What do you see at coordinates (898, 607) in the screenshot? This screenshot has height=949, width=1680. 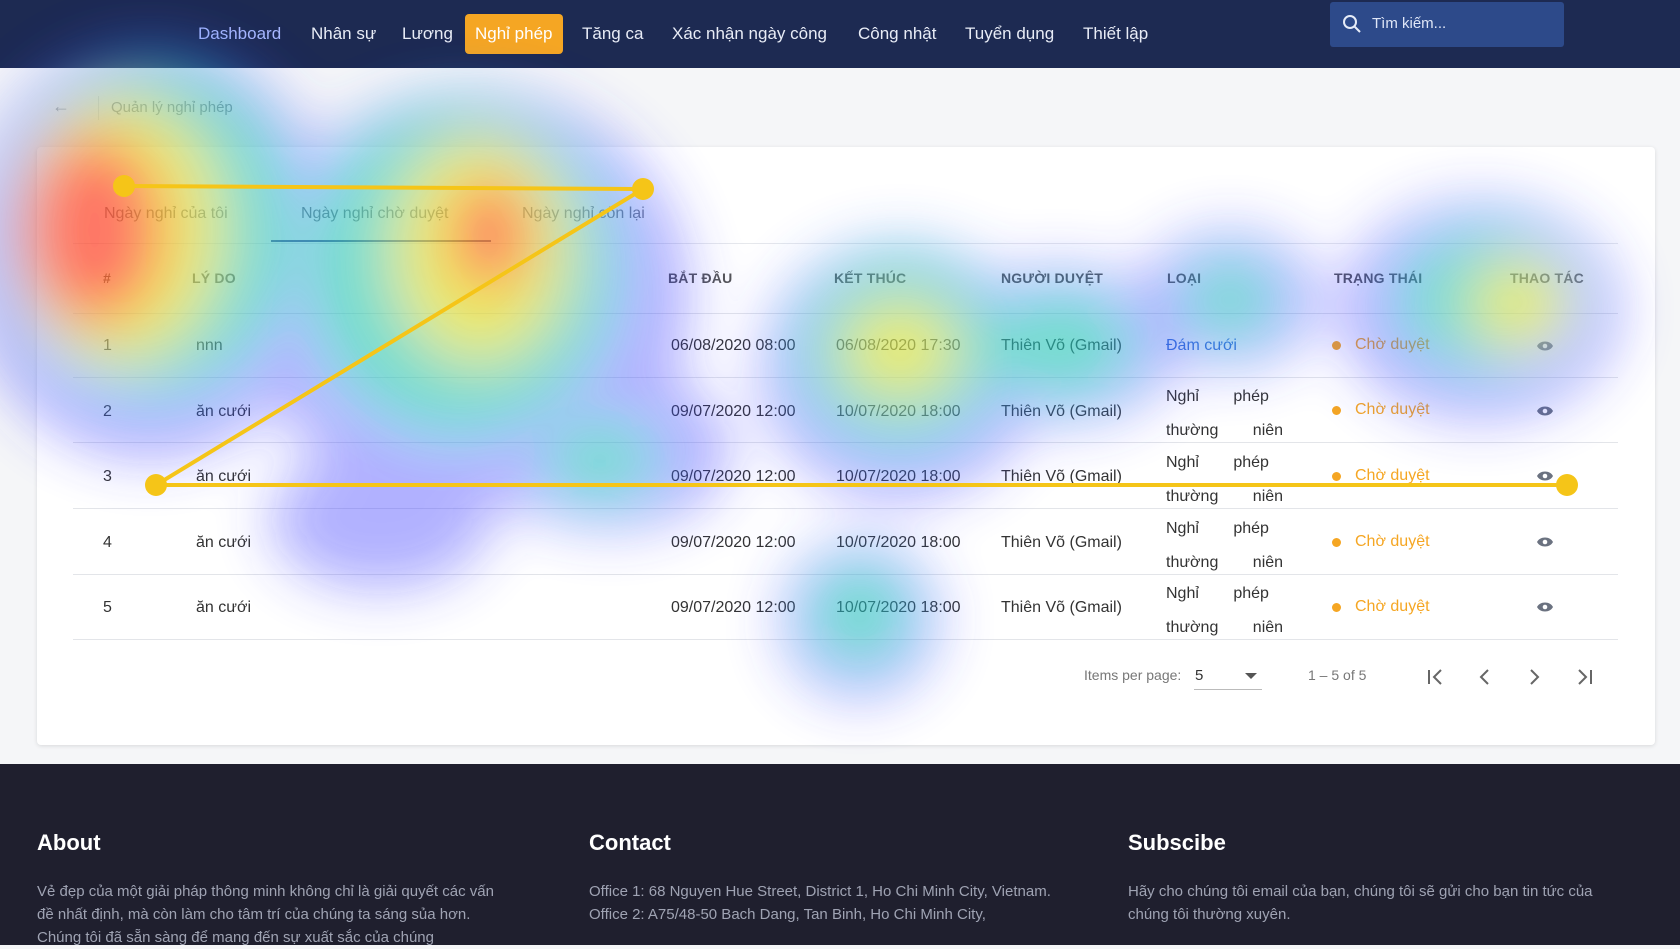 I see `row5-end: 10/07/2020 18:00` at bounding box center [898, 607].